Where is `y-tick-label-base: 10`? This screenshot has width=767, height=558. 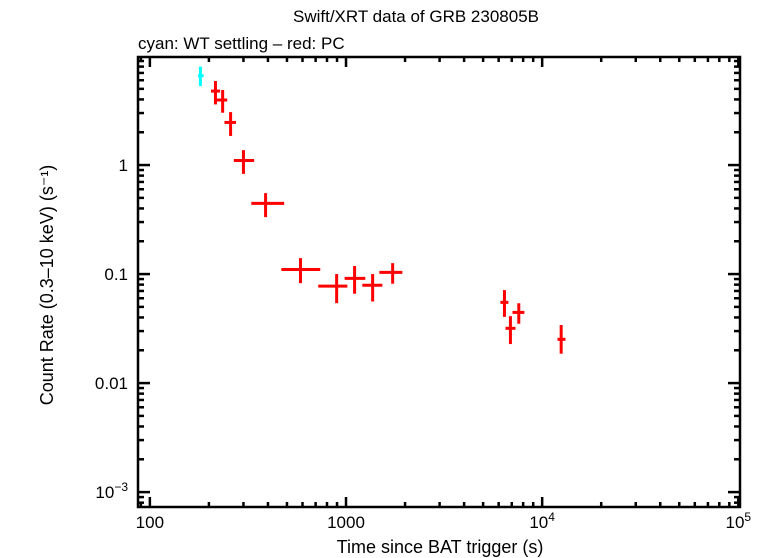
y-tick-label-base: 10 is located at coordinates (104, 492).